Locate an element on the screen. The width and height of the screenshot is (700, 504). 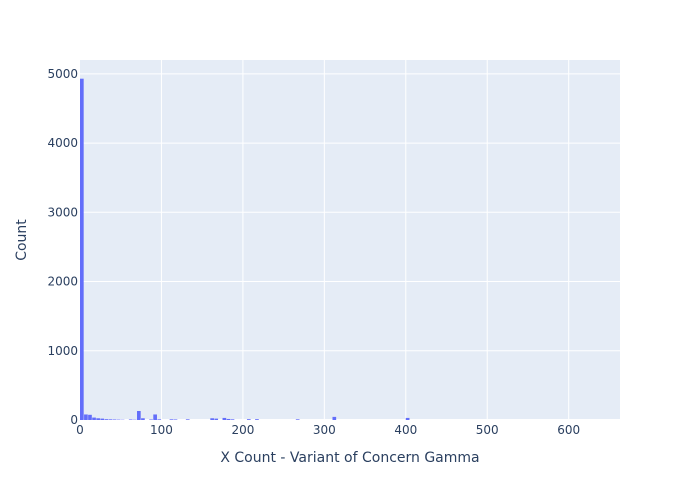
x-tick-label: 500 is located at coordinates (487, 430).